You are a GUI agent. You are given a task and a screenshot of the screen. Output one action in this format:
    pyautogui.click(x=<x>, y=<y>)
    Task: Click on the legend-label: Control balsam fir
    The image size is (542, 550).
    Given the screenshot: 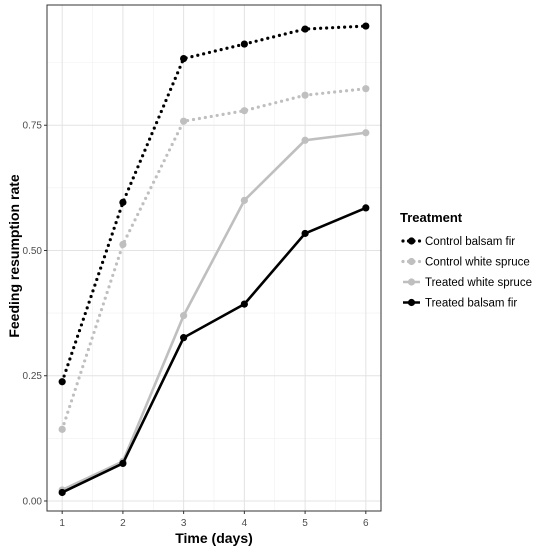 What is the action you would take?
    pyautogui.click(x=470, y=242)
    